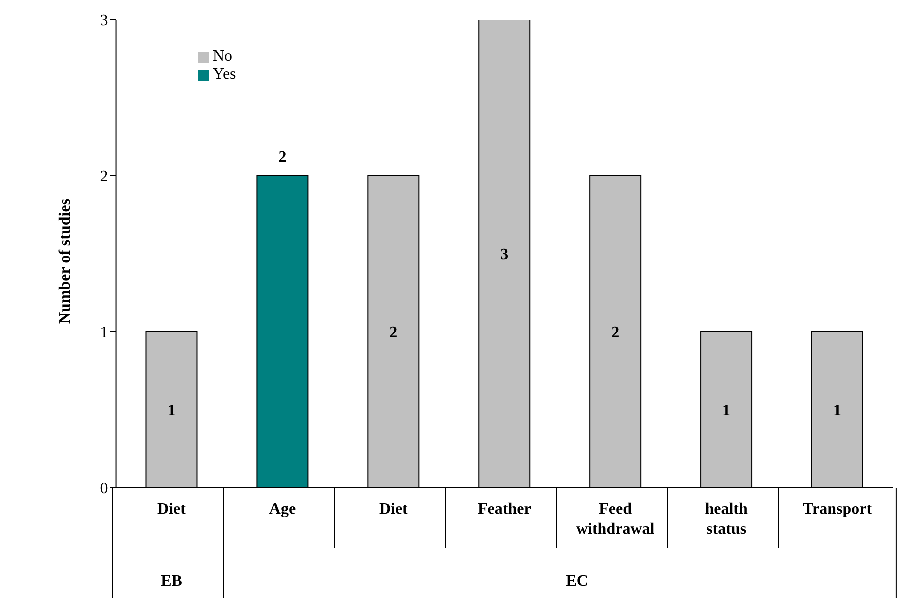 Image resolution: width=903 pixels, height=608 pixels. What do you see at coordinates (577, 581) in the screenshot?
I see `text: EC` at bounding box center [577, 581].